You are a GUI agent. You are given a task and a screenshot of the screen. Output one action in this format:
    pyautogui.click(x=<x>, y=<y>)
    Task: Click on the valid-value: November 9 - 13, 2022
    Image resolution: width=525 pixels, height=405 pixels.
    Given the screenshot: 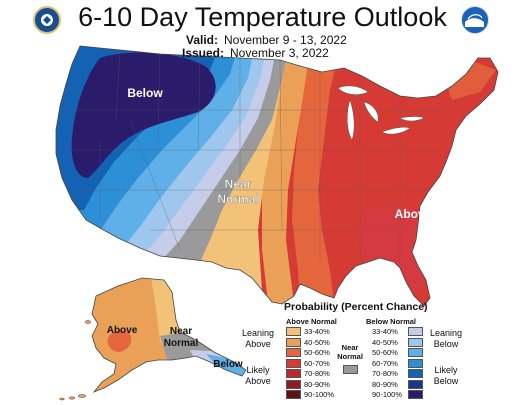 What is the action you would take?
    pyautogui.click(x=285, y=40)
    